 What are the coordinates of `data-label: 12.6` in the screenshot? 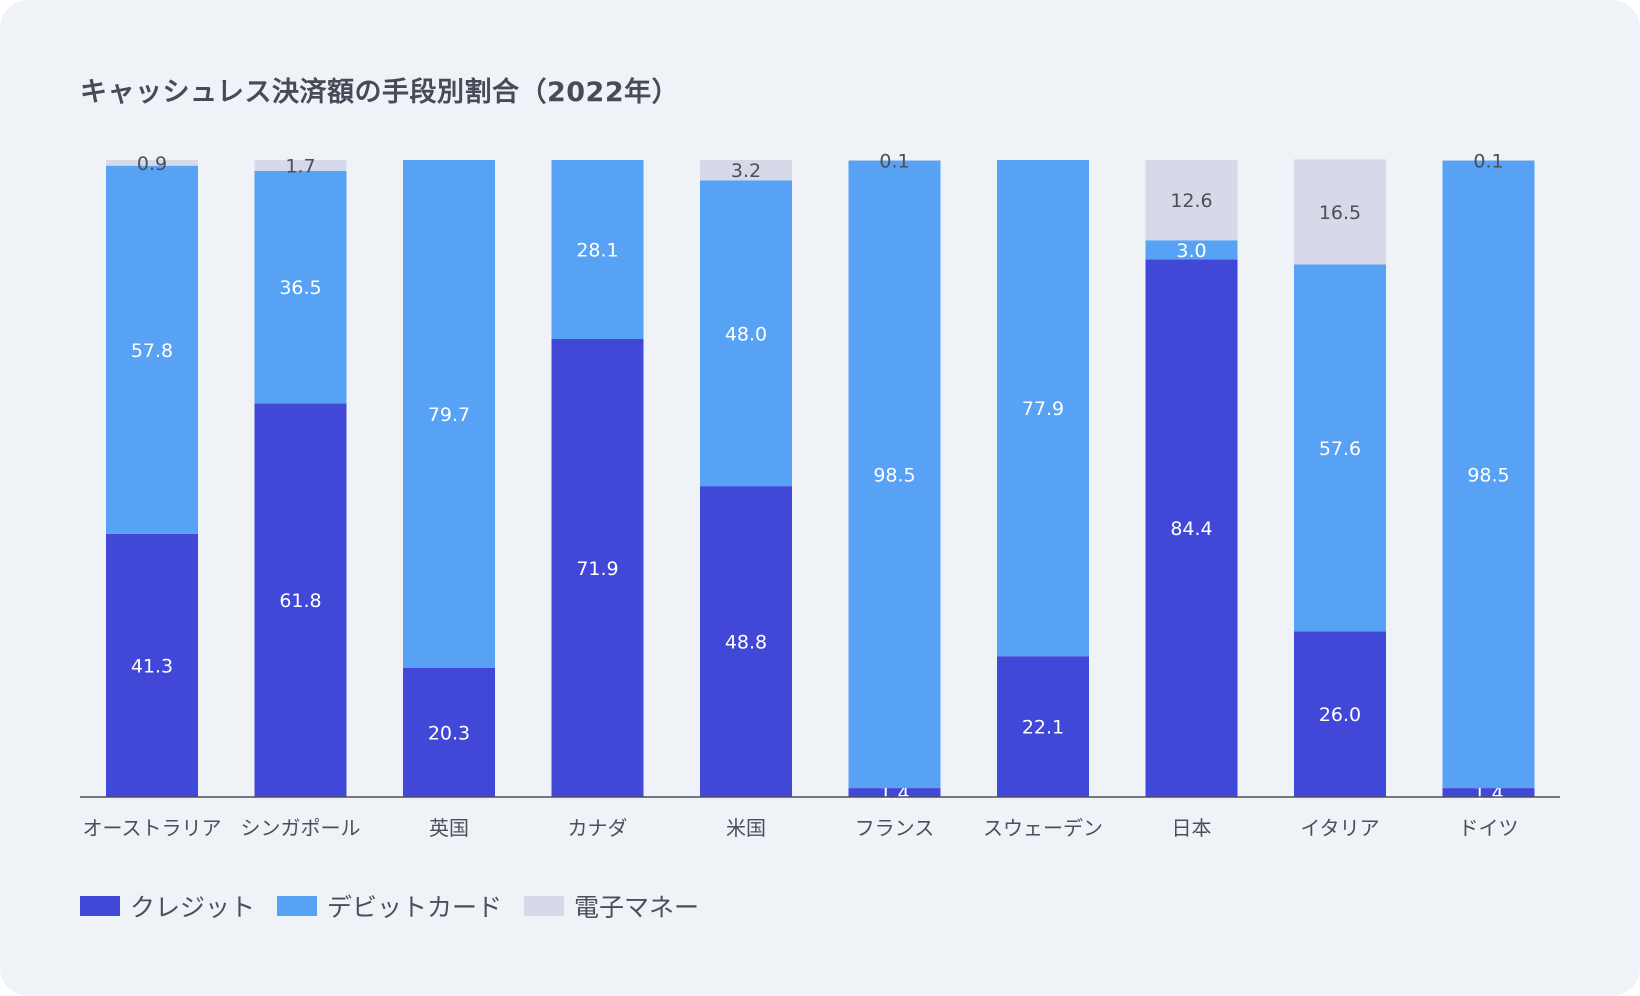 It's located at (1191, 201).